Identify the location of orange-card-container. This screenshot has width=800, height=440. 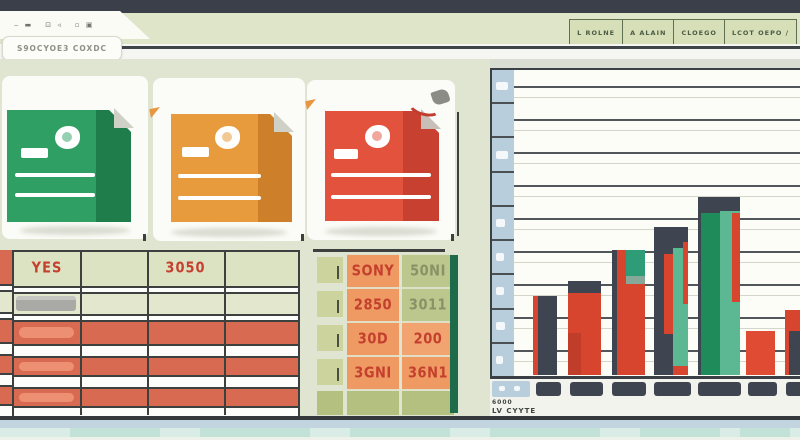
(229, 159).